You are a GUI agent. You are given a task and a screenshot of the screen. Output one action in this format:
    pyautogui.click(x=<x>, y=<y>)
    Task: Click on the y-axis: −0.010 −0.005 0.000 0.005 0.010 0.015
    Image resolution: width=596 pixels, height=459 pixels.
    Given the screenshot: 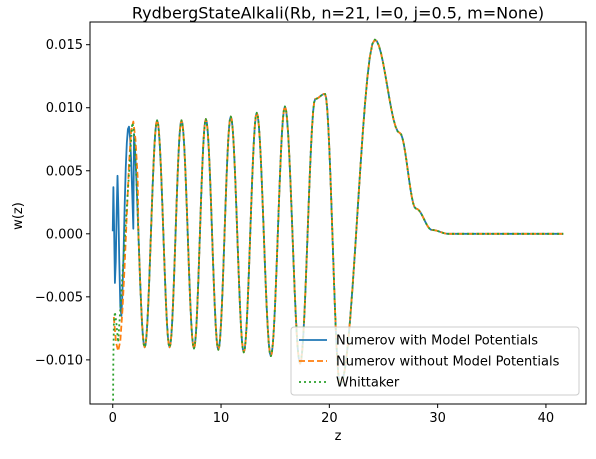 What is the action you would take?
    pyautogui.click(x=62, y=203)
    